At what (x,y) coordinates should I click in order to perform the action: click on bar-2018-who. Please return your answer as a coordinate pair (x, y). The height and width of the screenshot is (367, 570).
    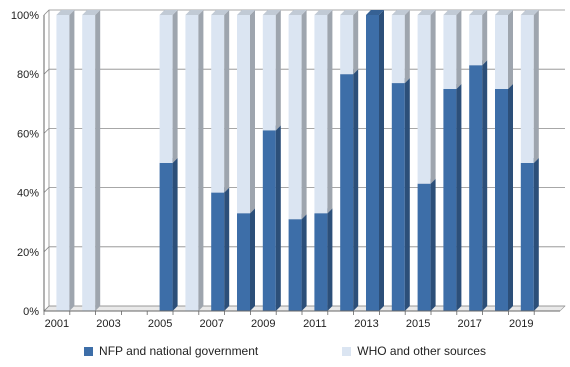
    Looking at the image, I should click on (501, 52).